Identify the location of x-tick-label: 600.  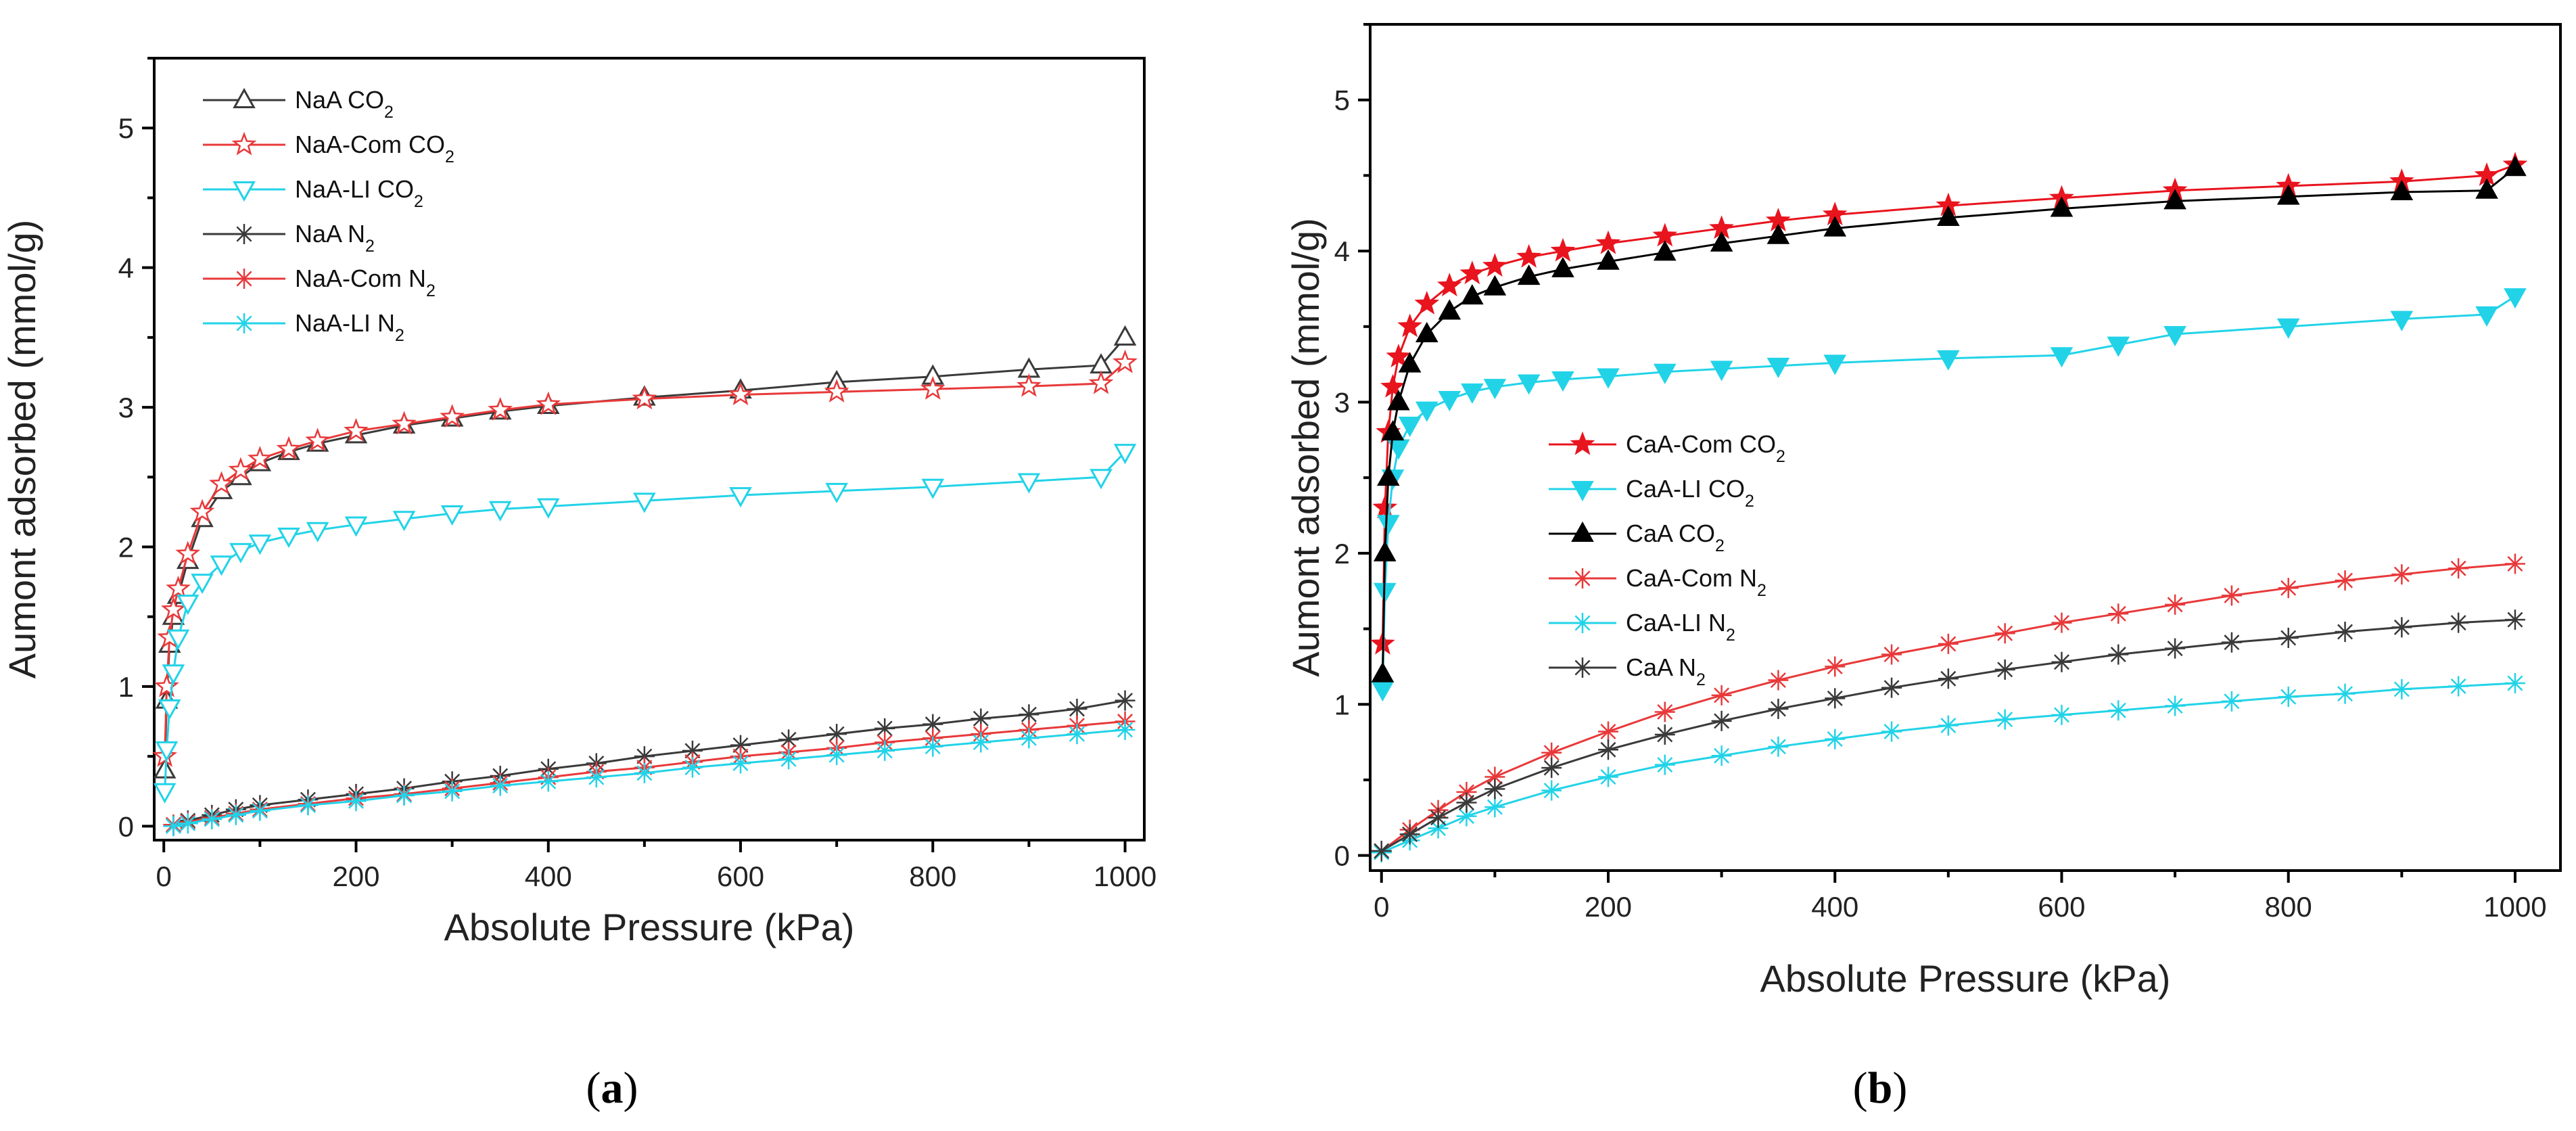
(2061, 907).